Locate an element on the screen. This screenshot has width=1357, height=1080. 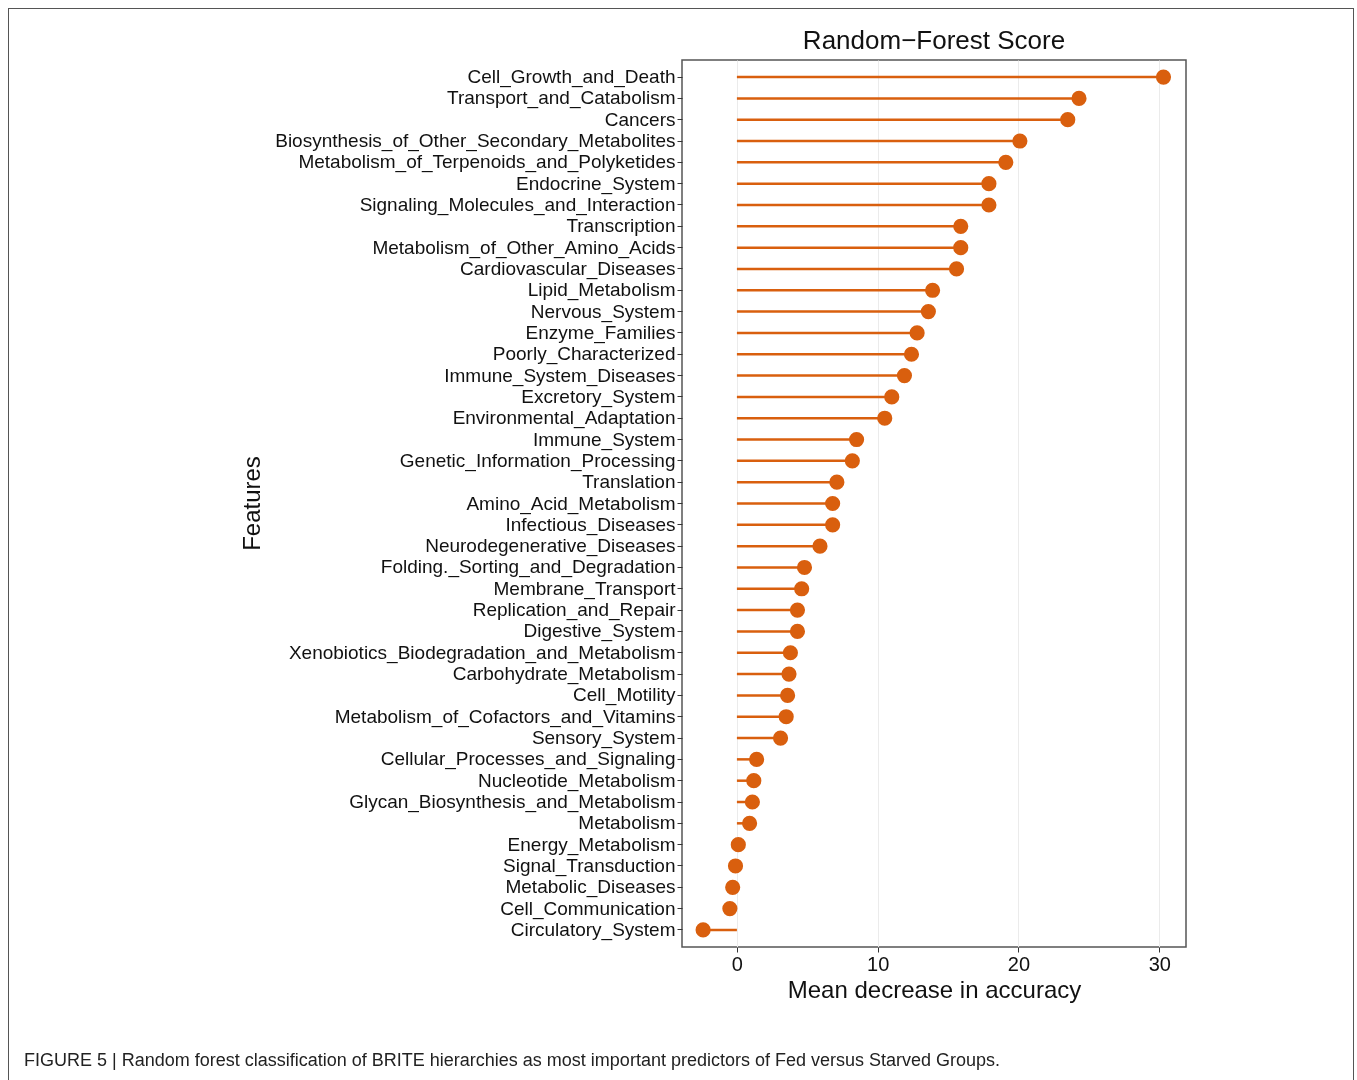
y-tick-label: Cell_Motility is located at coordinates (624, 695).